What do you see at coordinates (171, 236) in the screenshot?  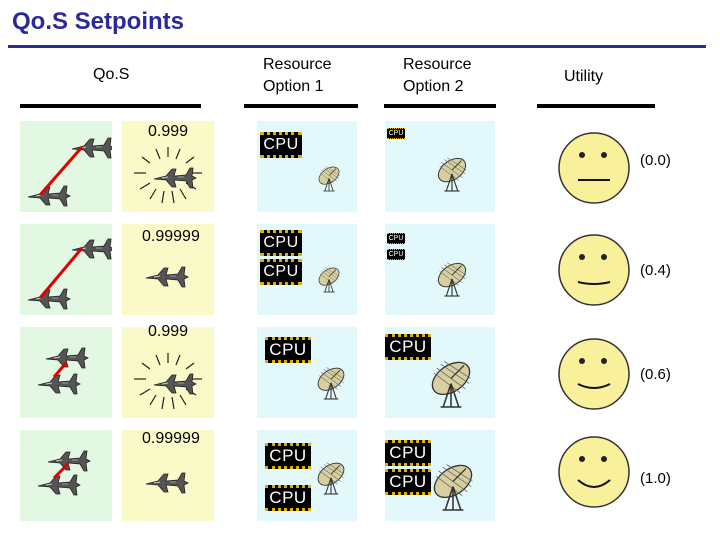 I see `qos-value-row2: 0.99999` at bounding box center [171, 236].